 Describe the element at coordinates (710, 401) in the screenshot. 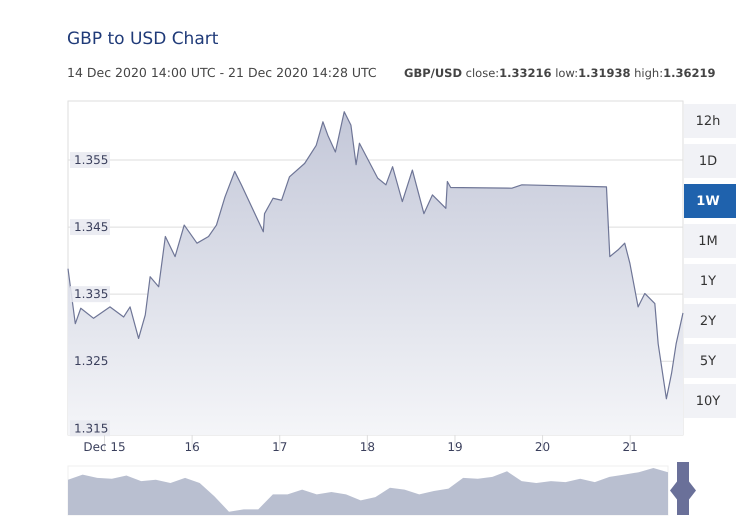

I see `range-button: 10Y` at that location.